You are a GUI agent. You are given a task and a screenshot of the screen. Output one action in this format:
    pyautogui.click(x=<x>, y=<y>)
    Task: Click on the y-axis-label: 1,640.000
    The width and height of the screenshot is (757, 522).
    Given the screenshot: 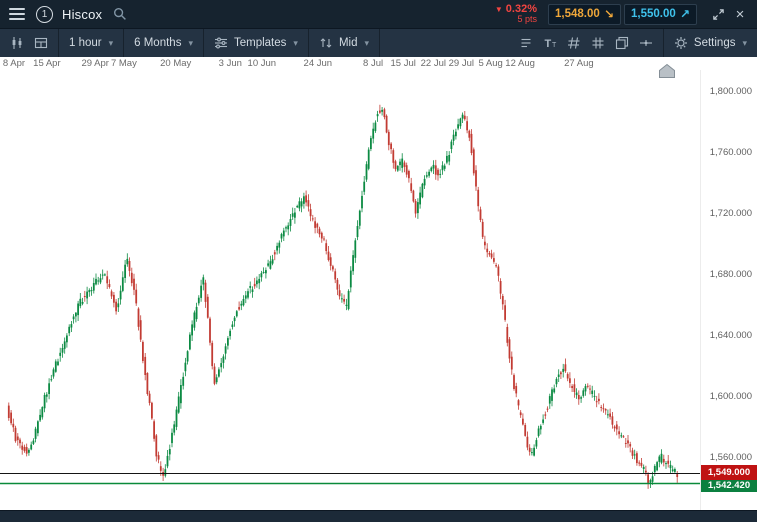 What is the action you would take?
    pyautogui.click(x=730, y=335)
    